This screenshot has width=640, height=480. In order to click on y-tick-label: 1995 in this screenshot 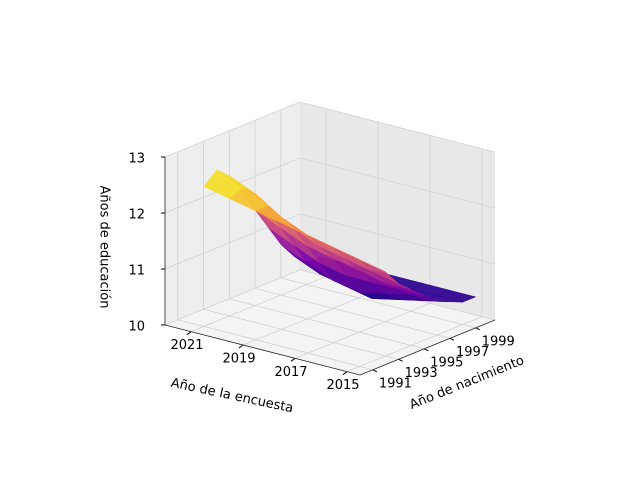, I will do `click(446, 362)`.